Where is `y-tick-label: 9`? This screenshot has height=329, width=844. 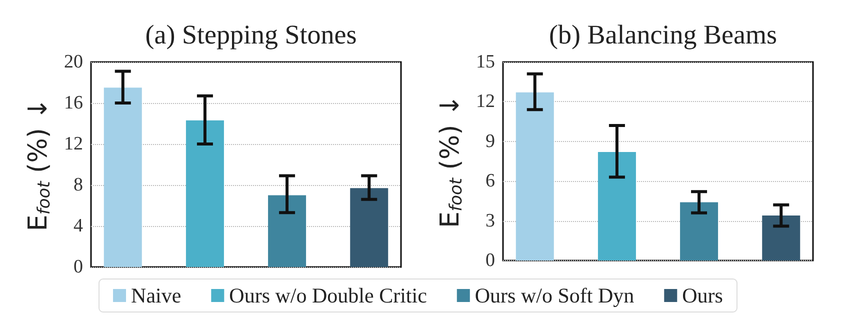
y-tick-label: 9 is located at coordinates (490, 141).